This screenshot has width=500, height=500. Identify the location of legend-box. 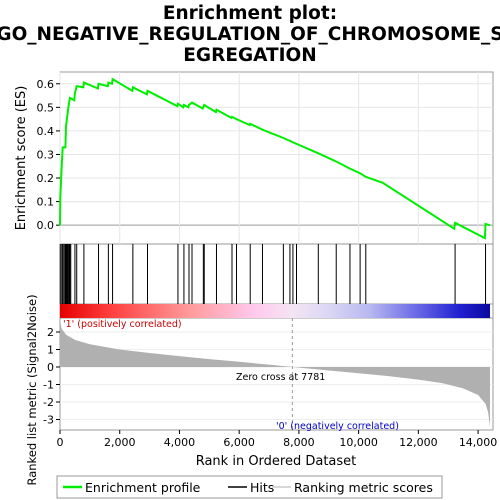
(249, 487).